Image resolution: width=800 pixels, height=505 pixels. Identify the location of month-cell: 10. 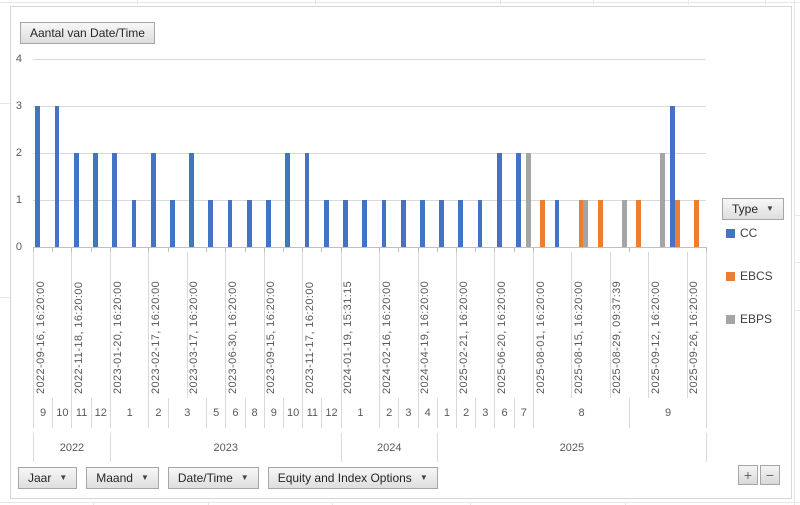
(61, 413).